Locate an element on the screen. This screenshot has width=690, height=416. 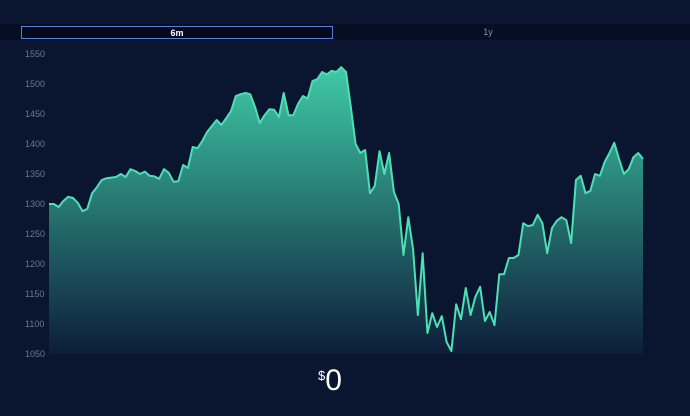
price-value: 0 is located at coordinates (333, 380).